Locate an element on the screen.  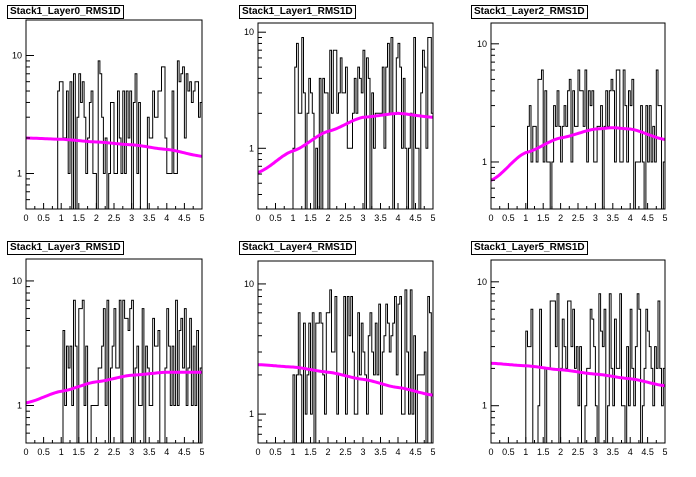
chart-title: Stack1_Layer4_RMS1D is located at coordinates (297, 248).